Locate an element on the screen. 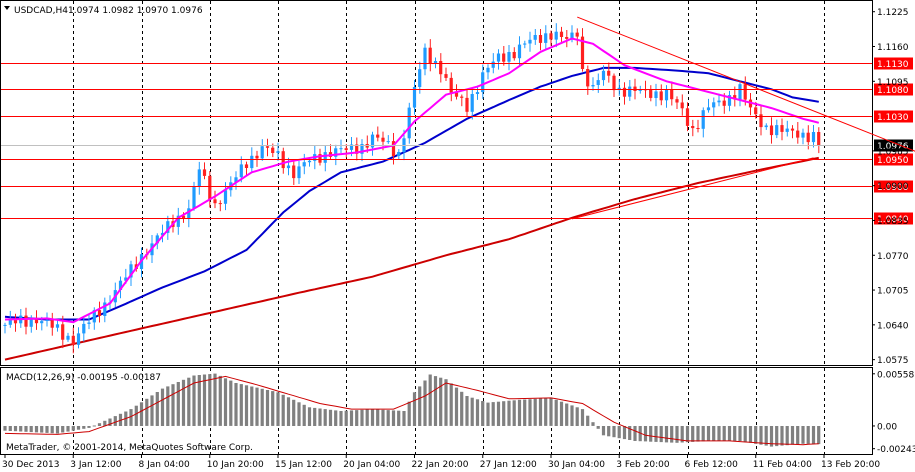  time-axis-label: 6 Feb 12:00 is located at coordinates (712, 465).